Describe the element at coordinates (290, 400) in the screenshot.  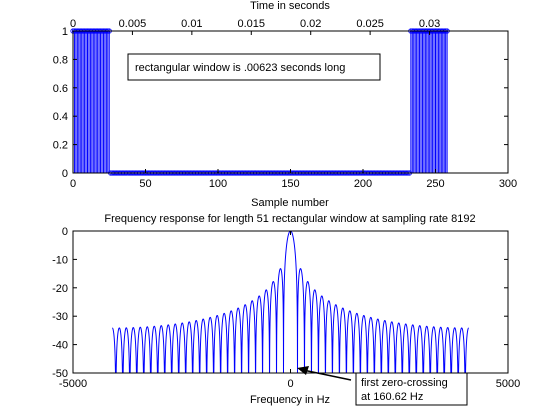
I see `bottom-x-axis-label: Frequency in Hz` at that location.